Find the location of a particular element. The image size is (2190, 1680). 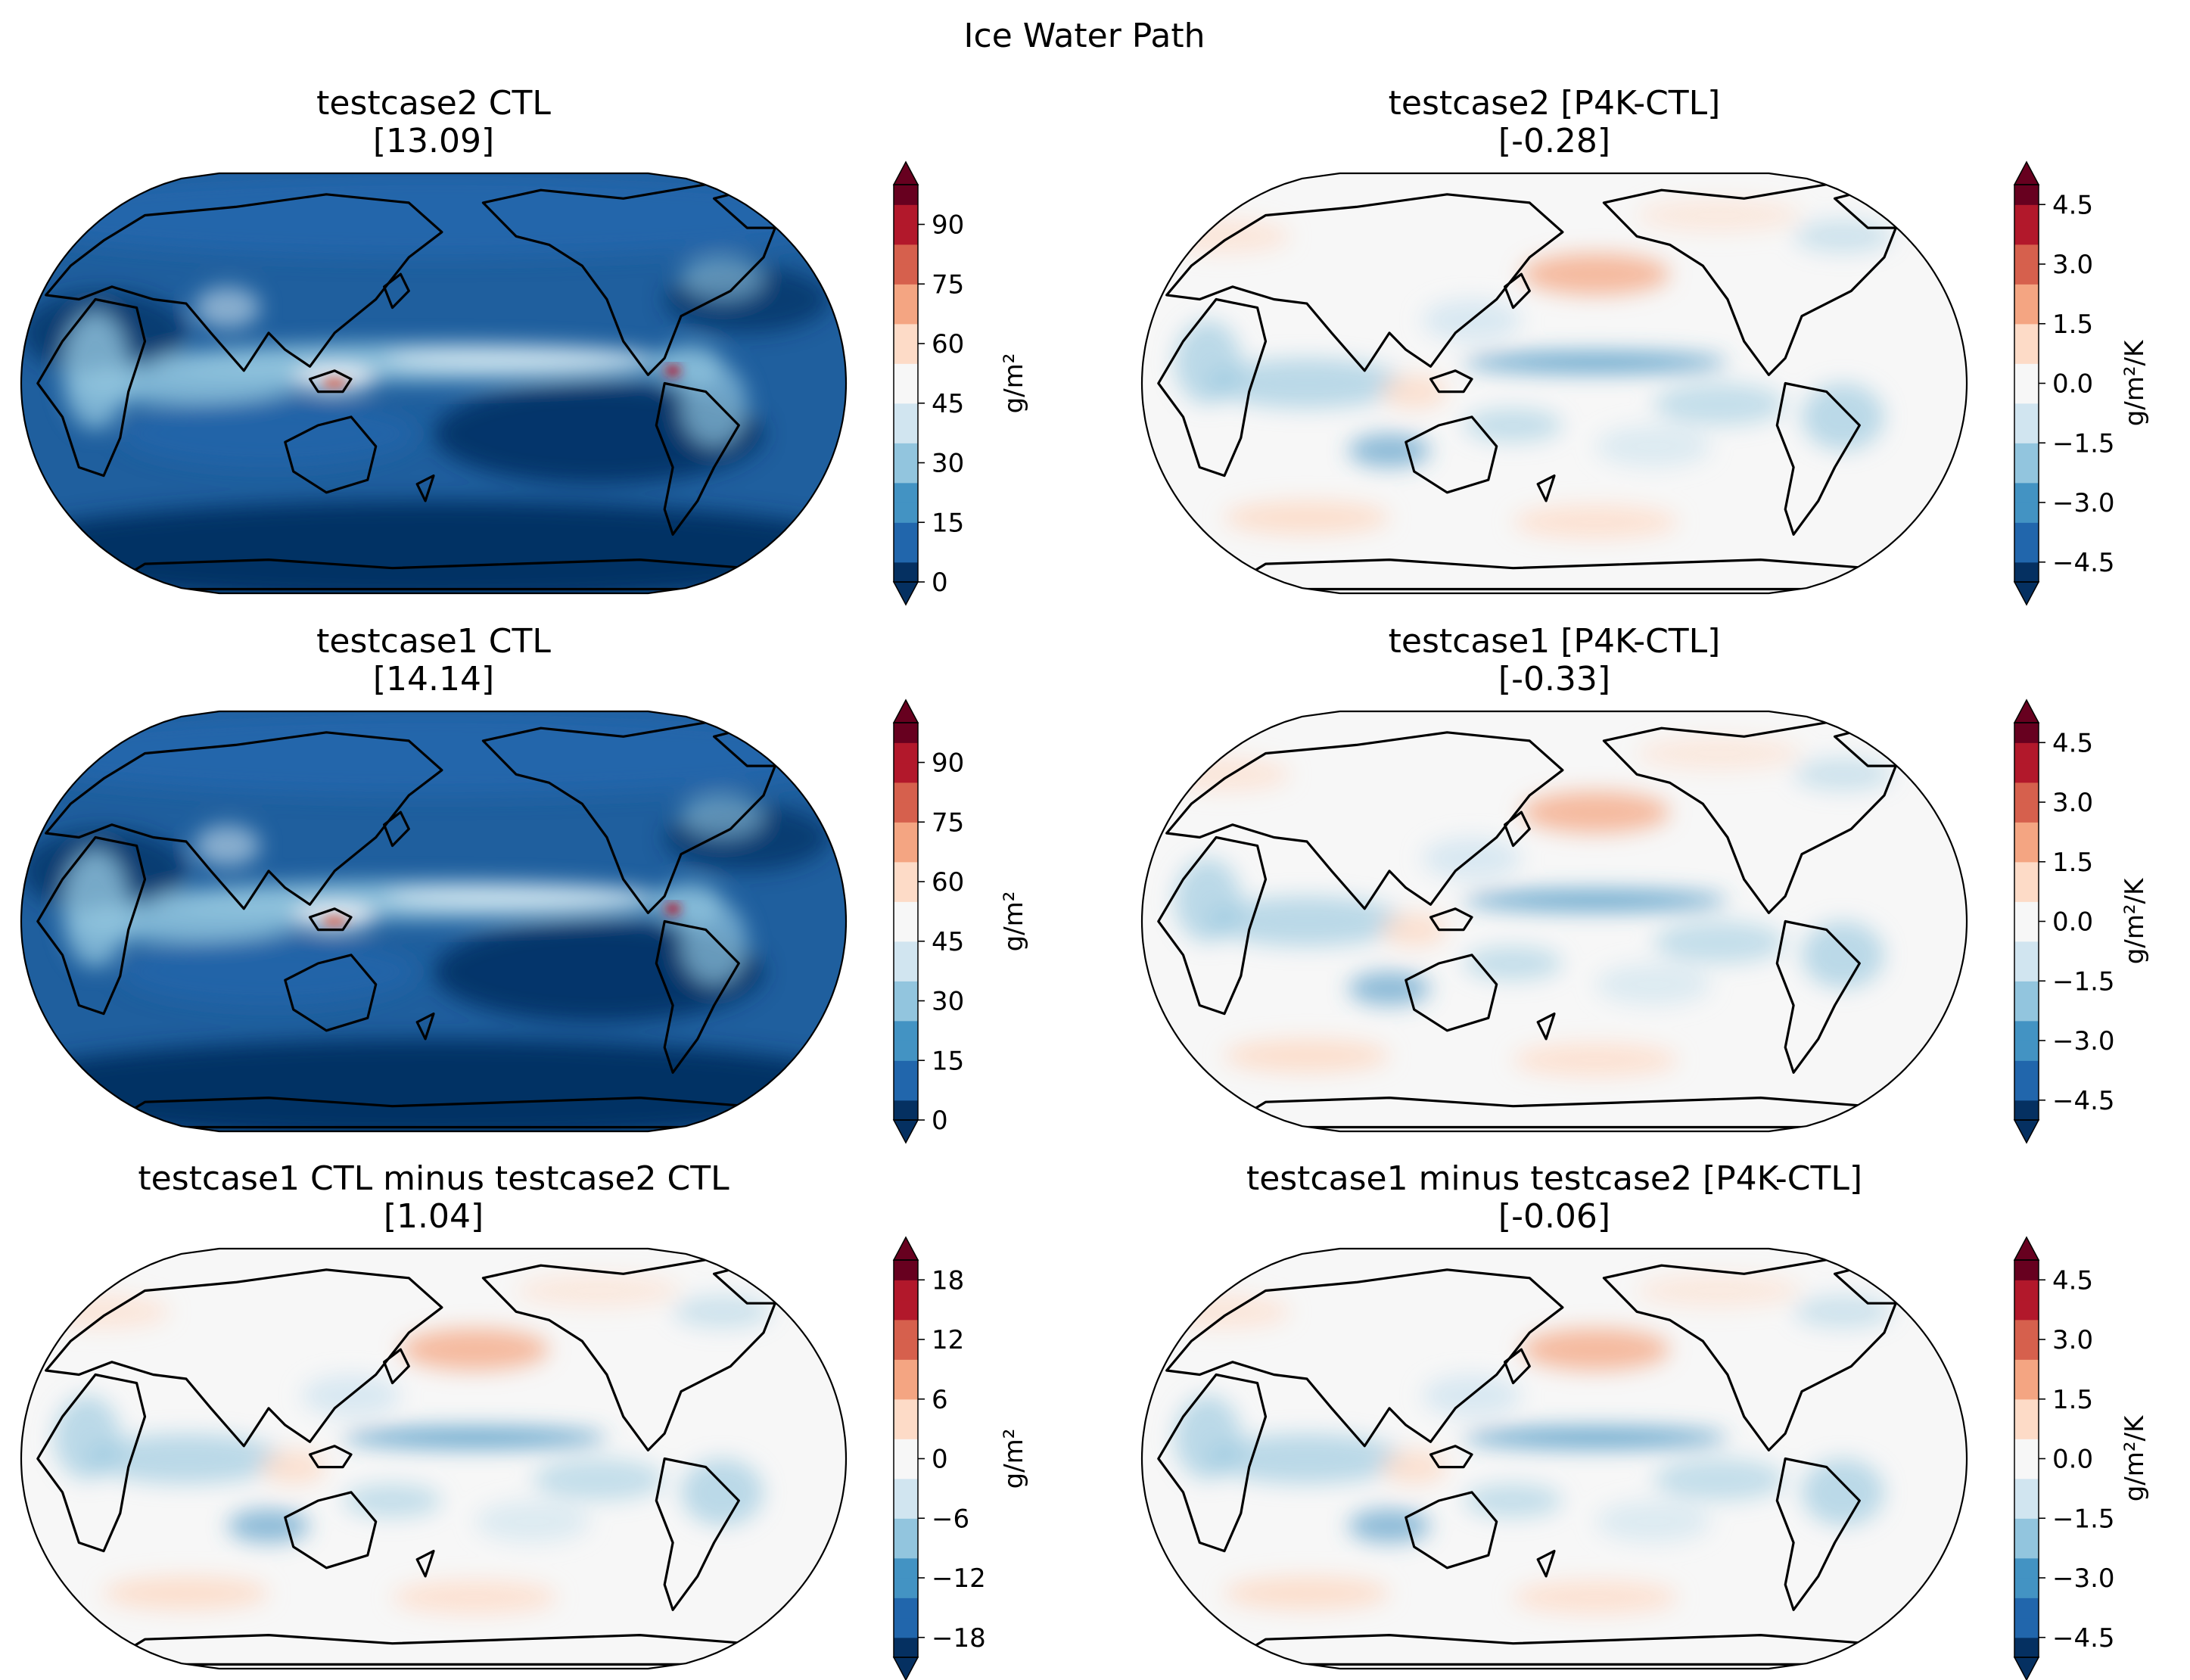

panel-title: testcase2 [P4K-CTL] is located at coordinates (1555, 103).